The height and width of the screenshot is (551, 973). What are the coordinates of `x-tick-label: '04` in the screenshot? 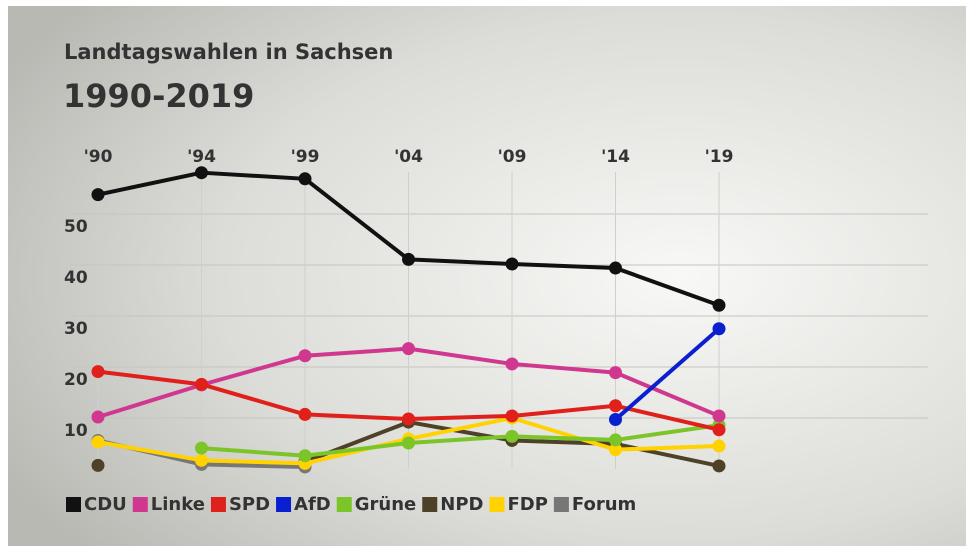 It's located at (408, 157).